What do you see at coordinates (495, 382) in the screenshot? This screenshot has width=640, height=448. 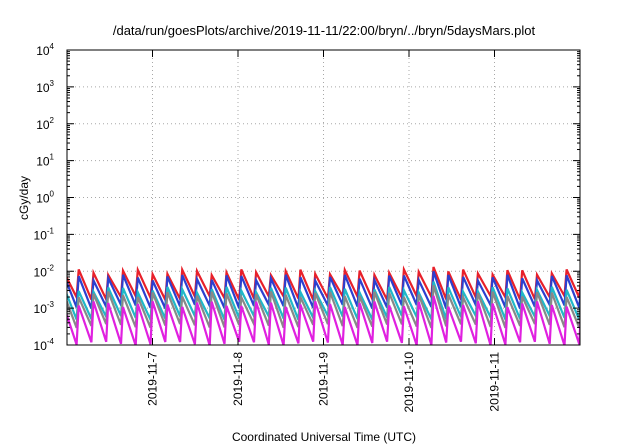 I see `x-tick-label: 2019-11-11` at bounding box center [495, 382].